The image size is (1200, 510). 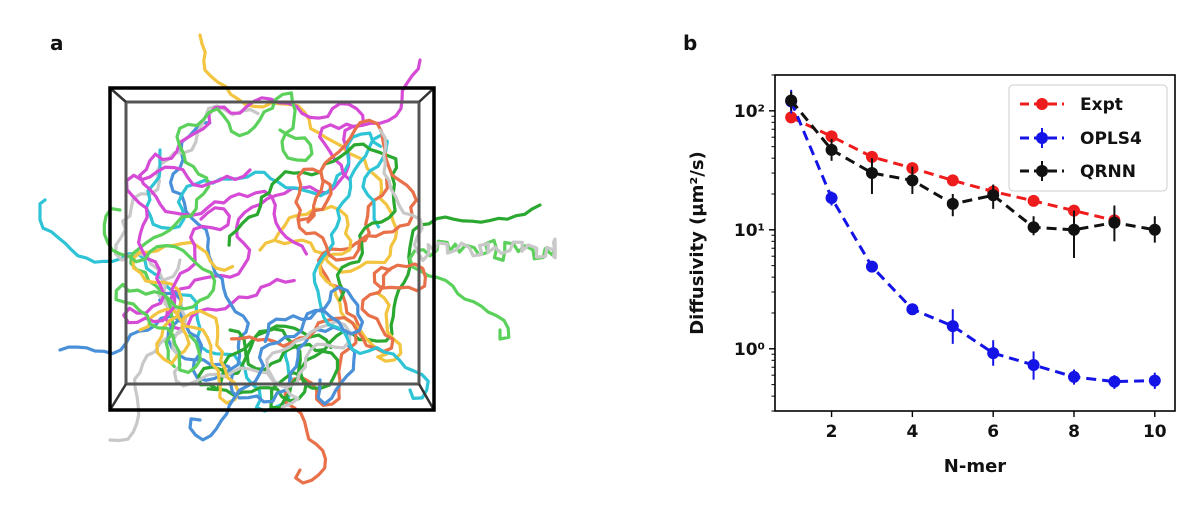 What do you see at coordinates (1071, 105) in the screenshot?
I see `legend-entry-expt: Expt` at bounding box center [1071, 105].